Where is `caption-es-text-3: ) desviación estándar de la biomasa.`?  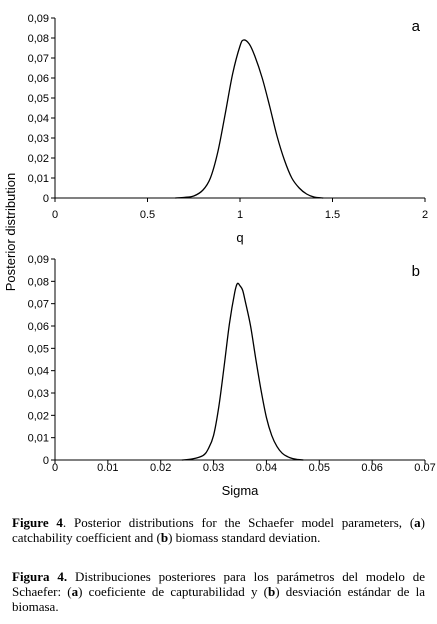 caption-es-text-3: ) desviación estándar de la biomasa. is located at coordinates (218, 599).